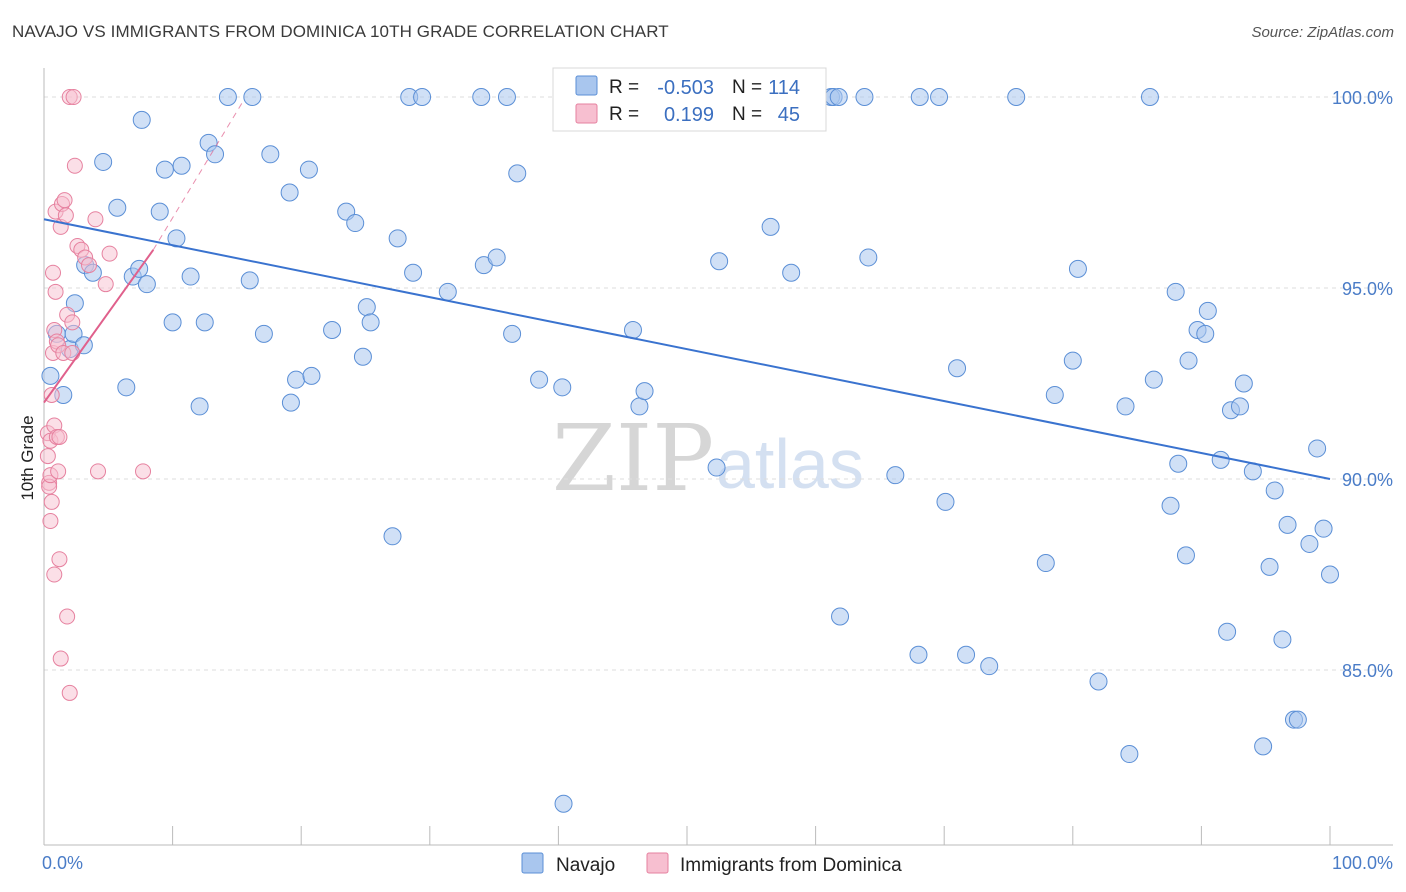  What do you see at coordinates (791, 865) in the screenshot?
I see `legend-bottom-label-dominica: Immigrants from Dominica` at bounding box center [791, 865].